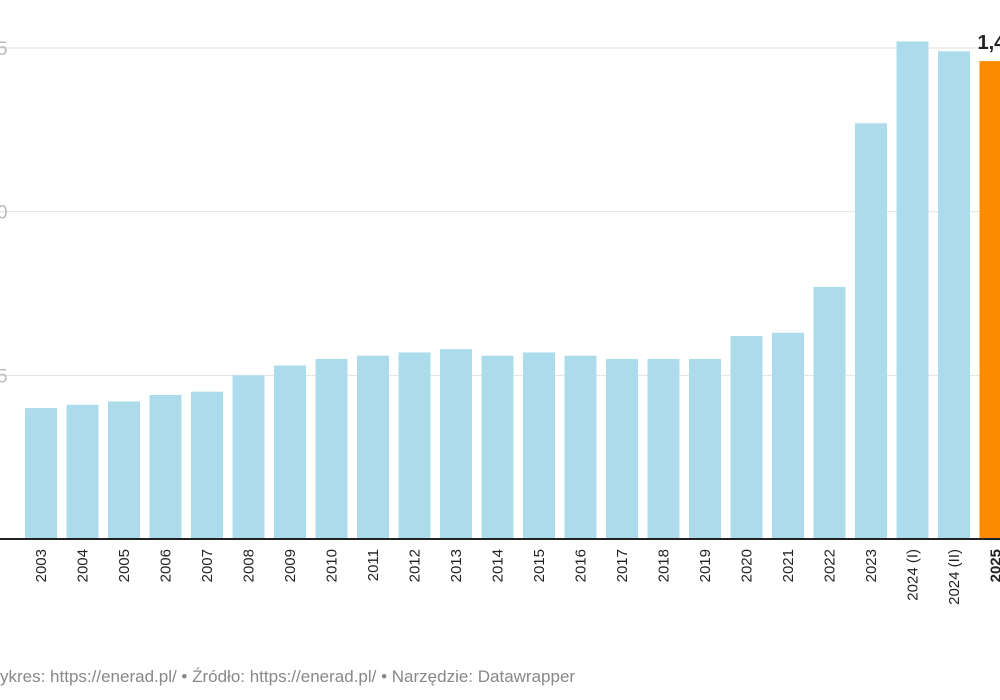 This screenshot has width=1000, height=700. What do you see at coordinates (41, 565) in the screenshot?
I see `x-tick-label: 2003` at bounding box center [41, 565].